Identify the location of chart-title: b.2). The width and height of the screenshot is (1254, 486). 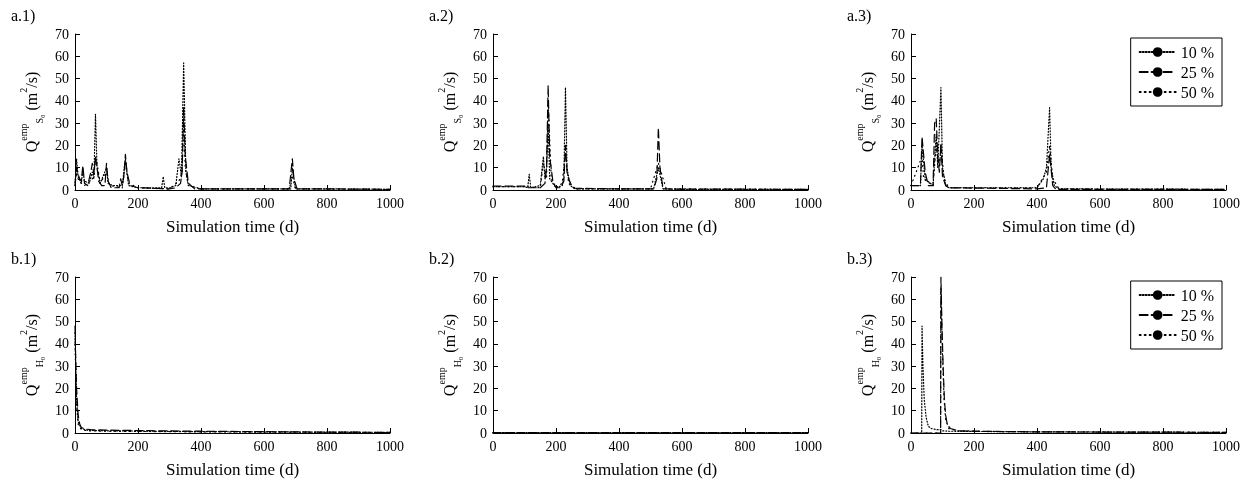
(442, 258).